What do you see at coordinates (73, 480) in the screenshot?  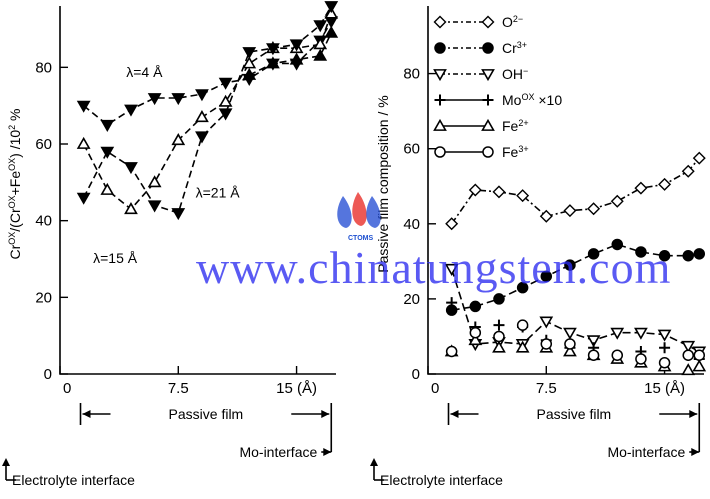 I see `left-electrolyte-label: Electrolyte interface` at bounding box center [73, 480].